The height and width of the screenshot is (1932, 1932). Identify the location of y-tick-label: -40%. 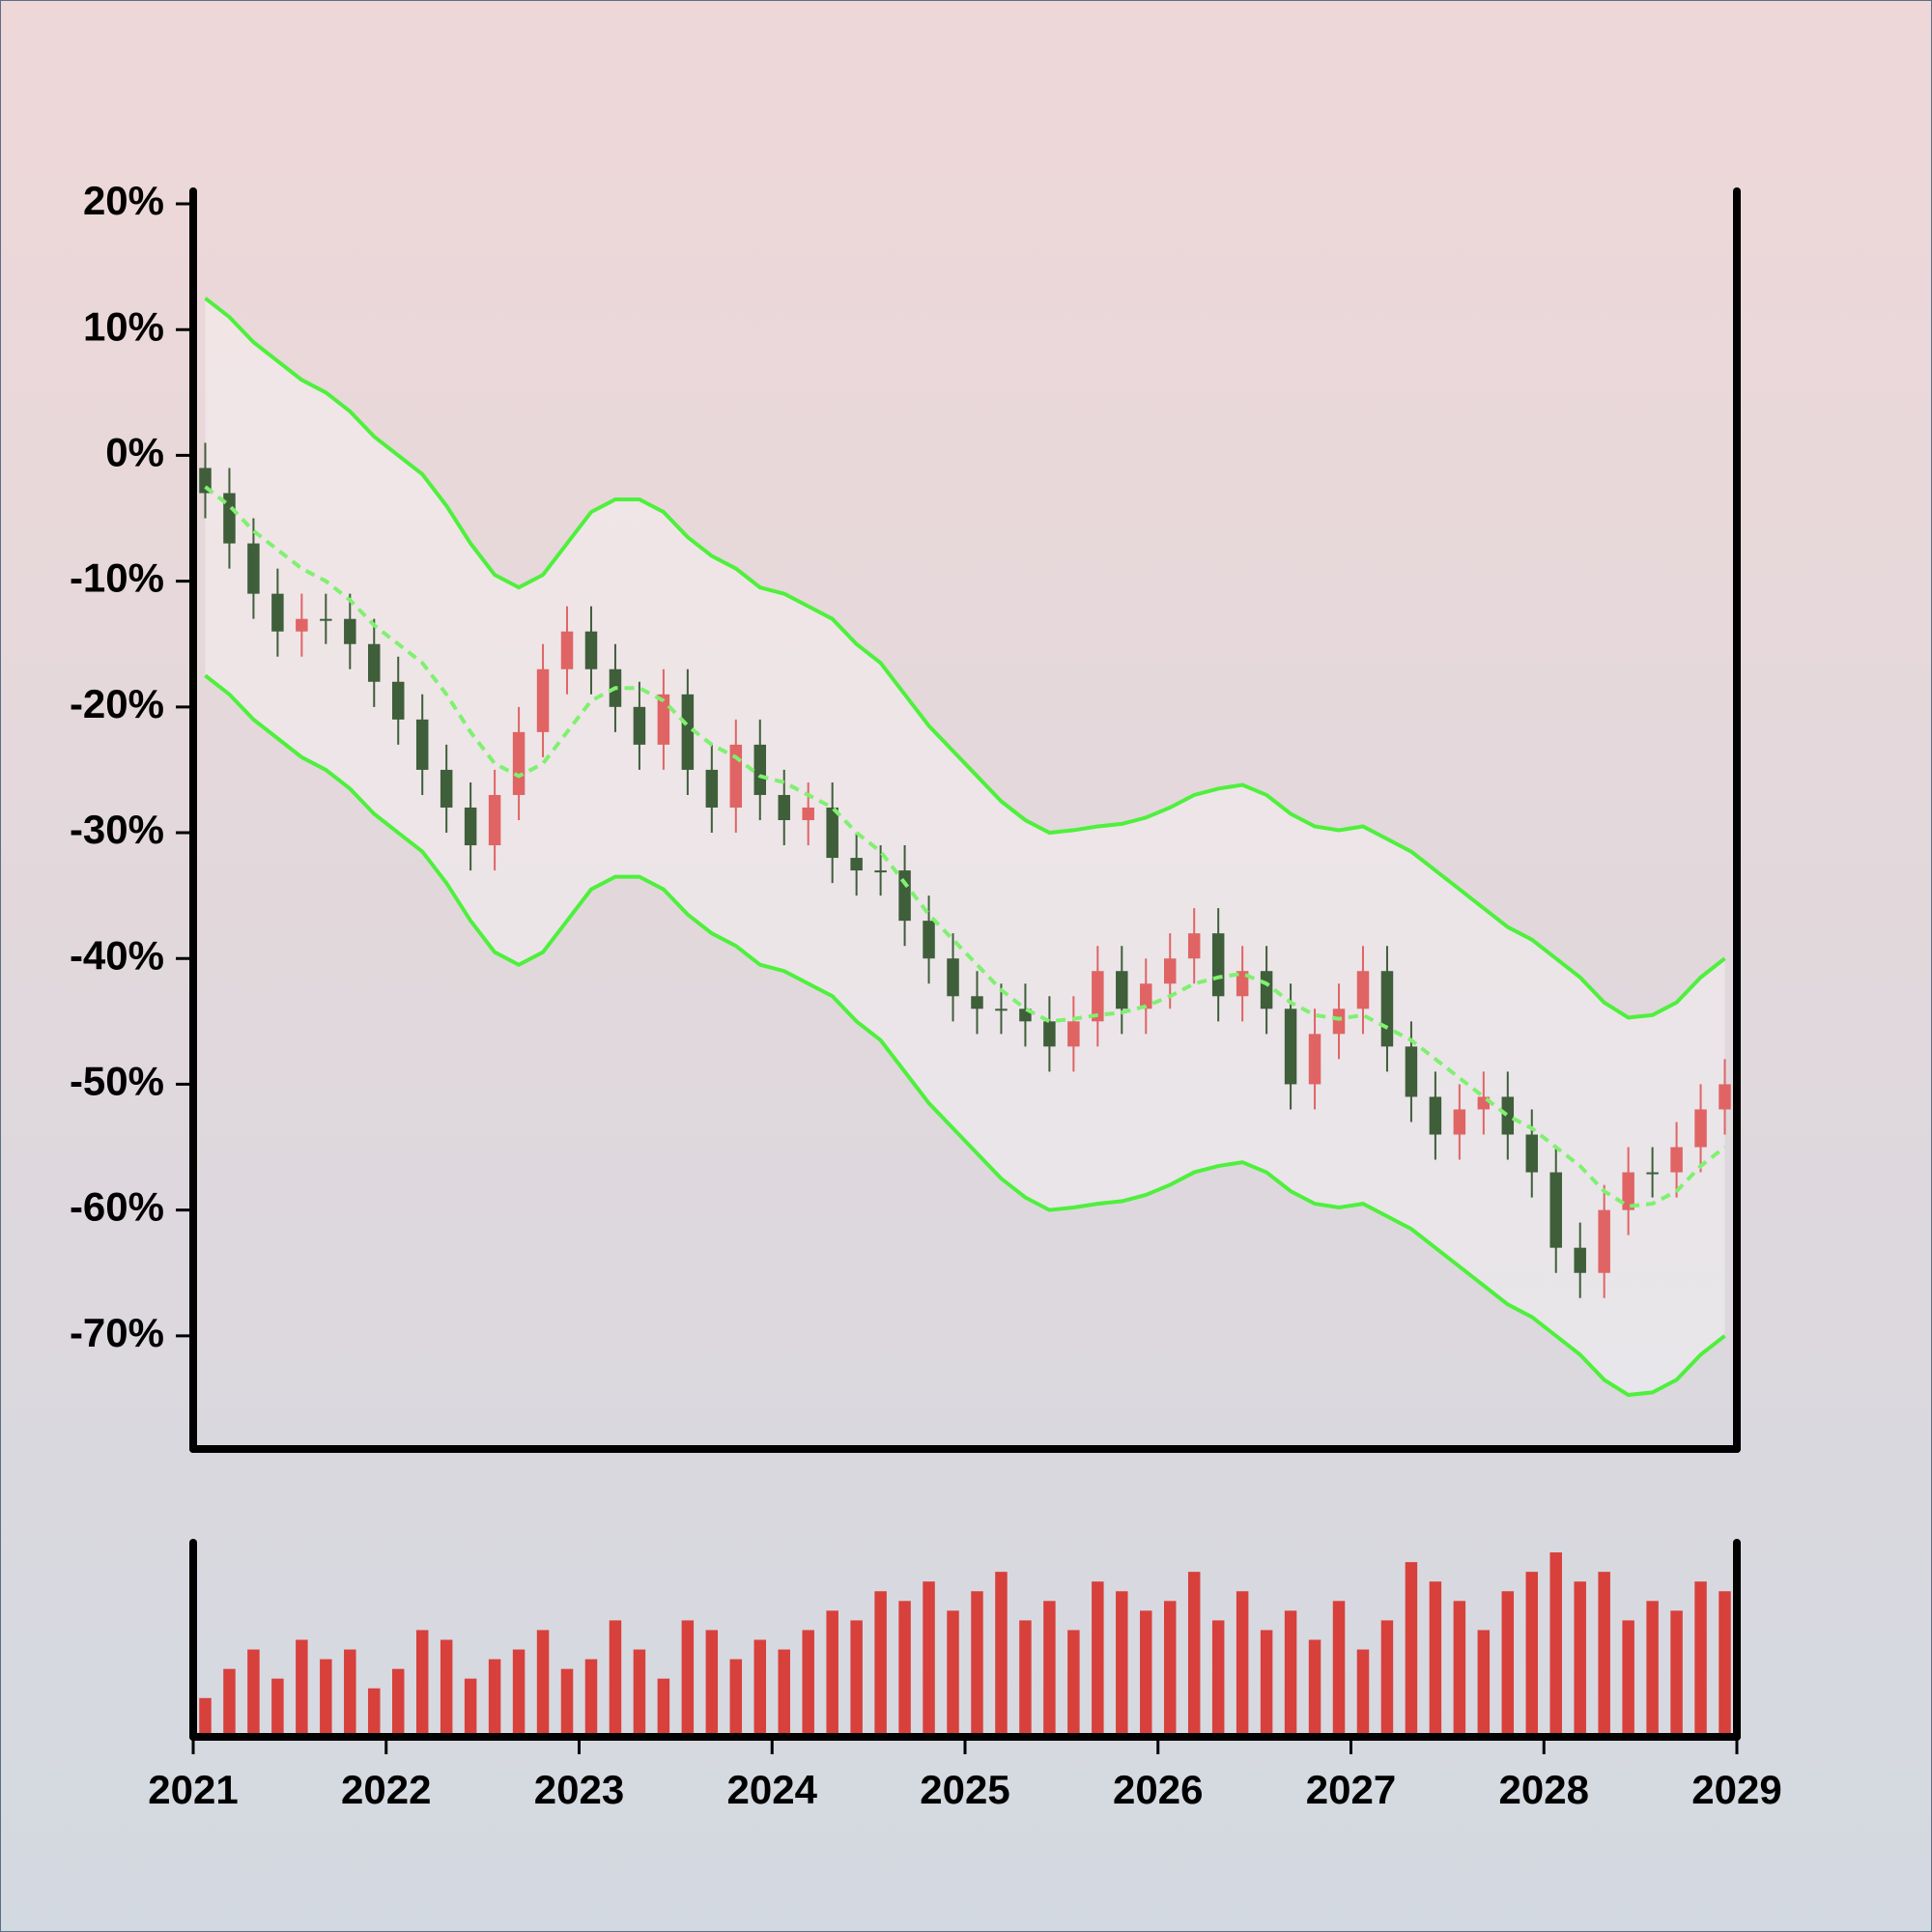
(117, 955).